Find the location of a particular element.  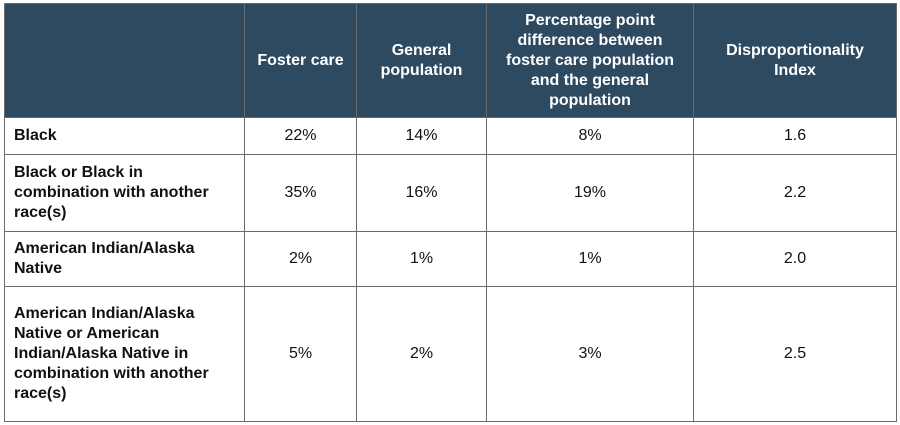

header-row-label is located at coordinates (124, 60).